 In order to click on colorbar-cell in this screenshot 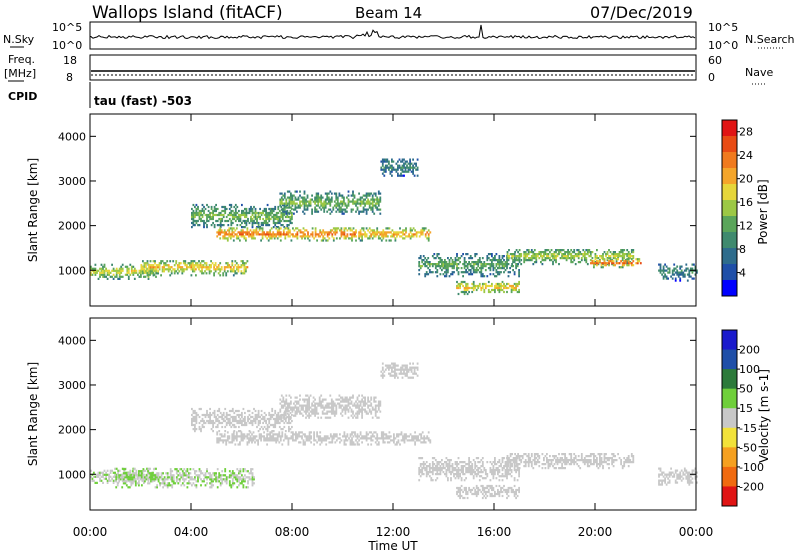, I will do `click(729, 176)`.